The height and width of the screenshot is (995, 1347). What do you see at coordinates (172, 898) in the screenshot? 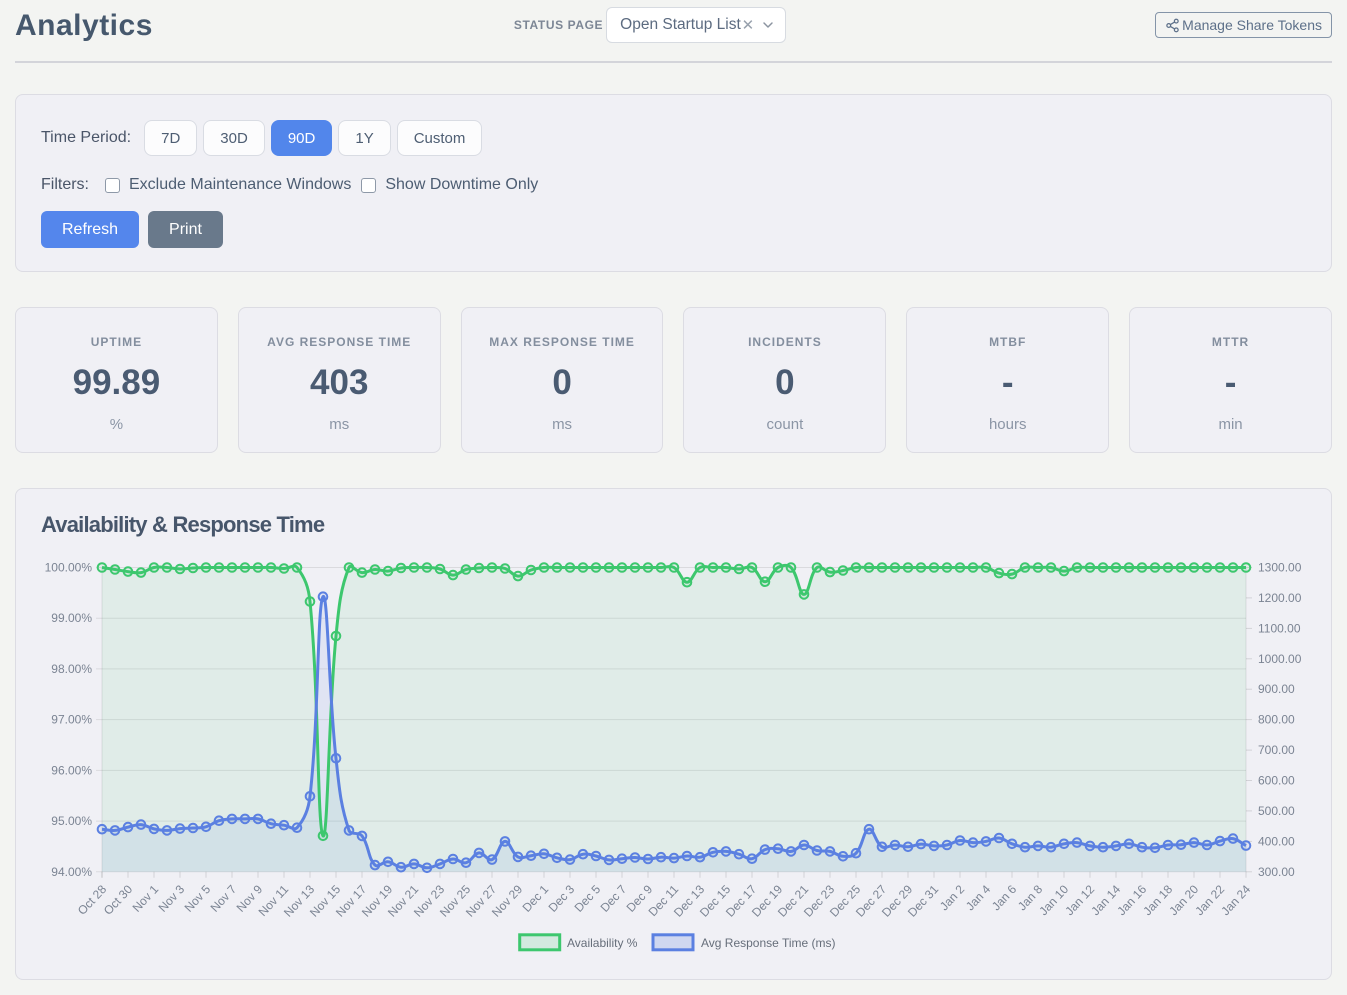
I see `svg-text: Nov 3` at bounding box center [172, 898].